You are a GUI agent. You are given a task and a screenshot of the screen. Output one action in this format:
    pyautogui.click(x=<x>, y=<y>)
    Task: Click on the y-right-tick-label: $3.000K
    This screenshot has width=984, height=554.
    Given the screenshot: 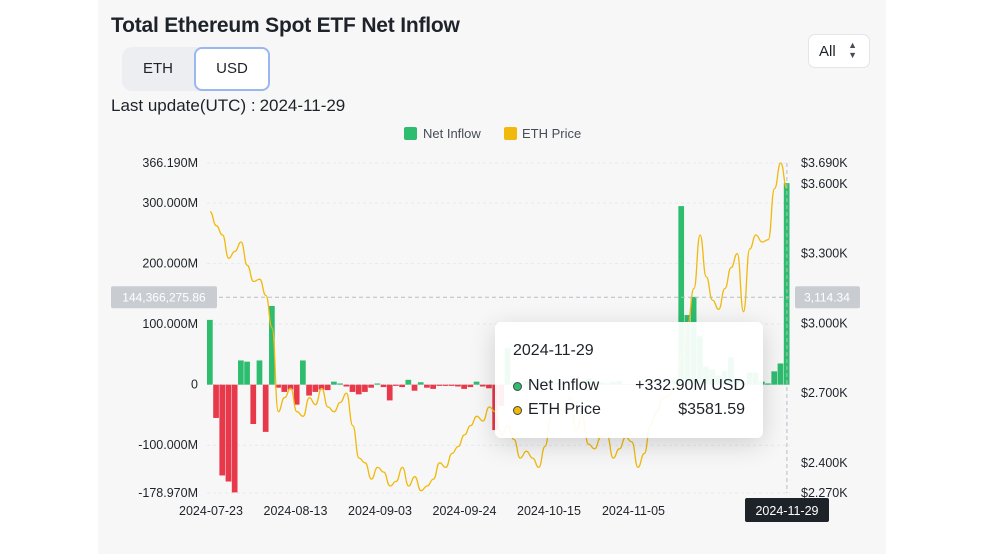 What is the action you would take?
    pyautogui.click(x=824, y=323)
    